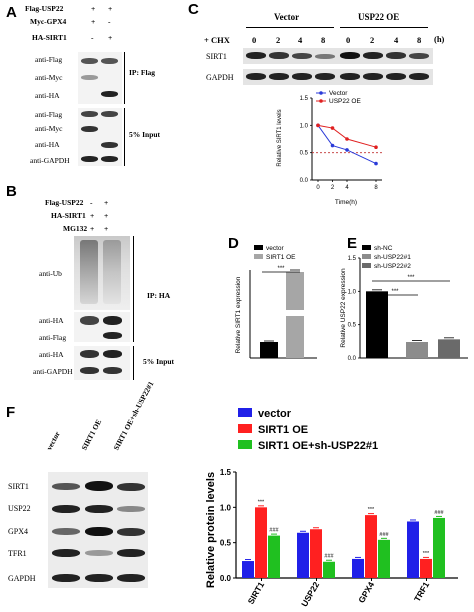 This screenshot has width=474, height=612. I want to click on e-legend-2-swatch, so click(366, 256).